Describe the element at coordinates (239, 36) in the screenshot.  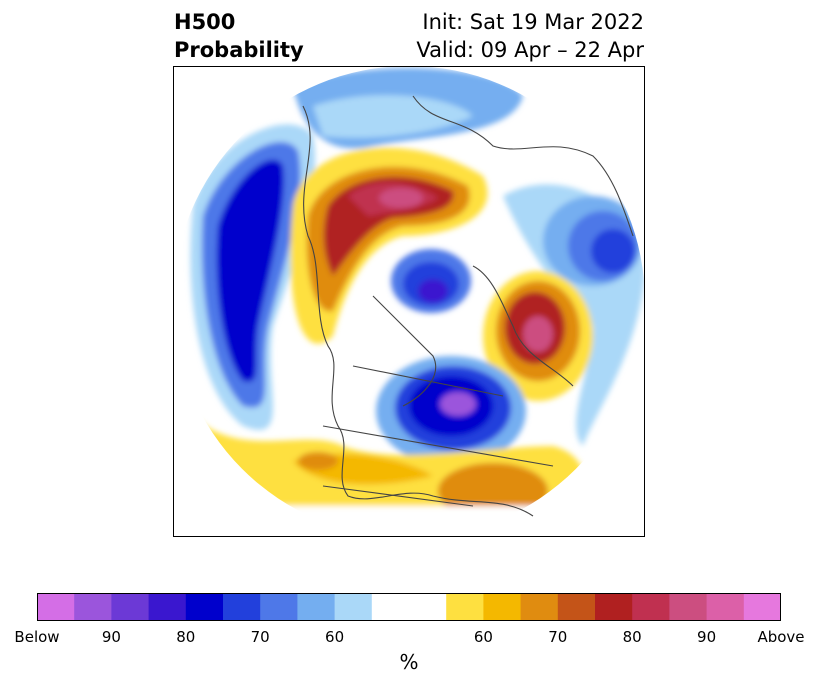
I see `map-title-left: H500 Probability` at that location.